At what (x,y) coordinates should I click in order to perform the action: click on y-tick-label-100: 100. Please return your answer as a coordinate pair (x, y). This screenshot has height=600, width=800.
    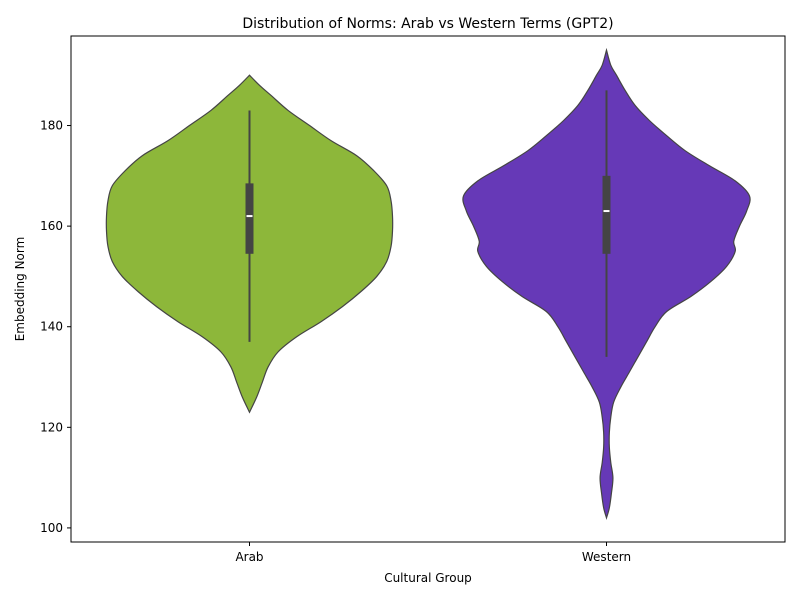
    Looking at the image, I should click on (51, 528).